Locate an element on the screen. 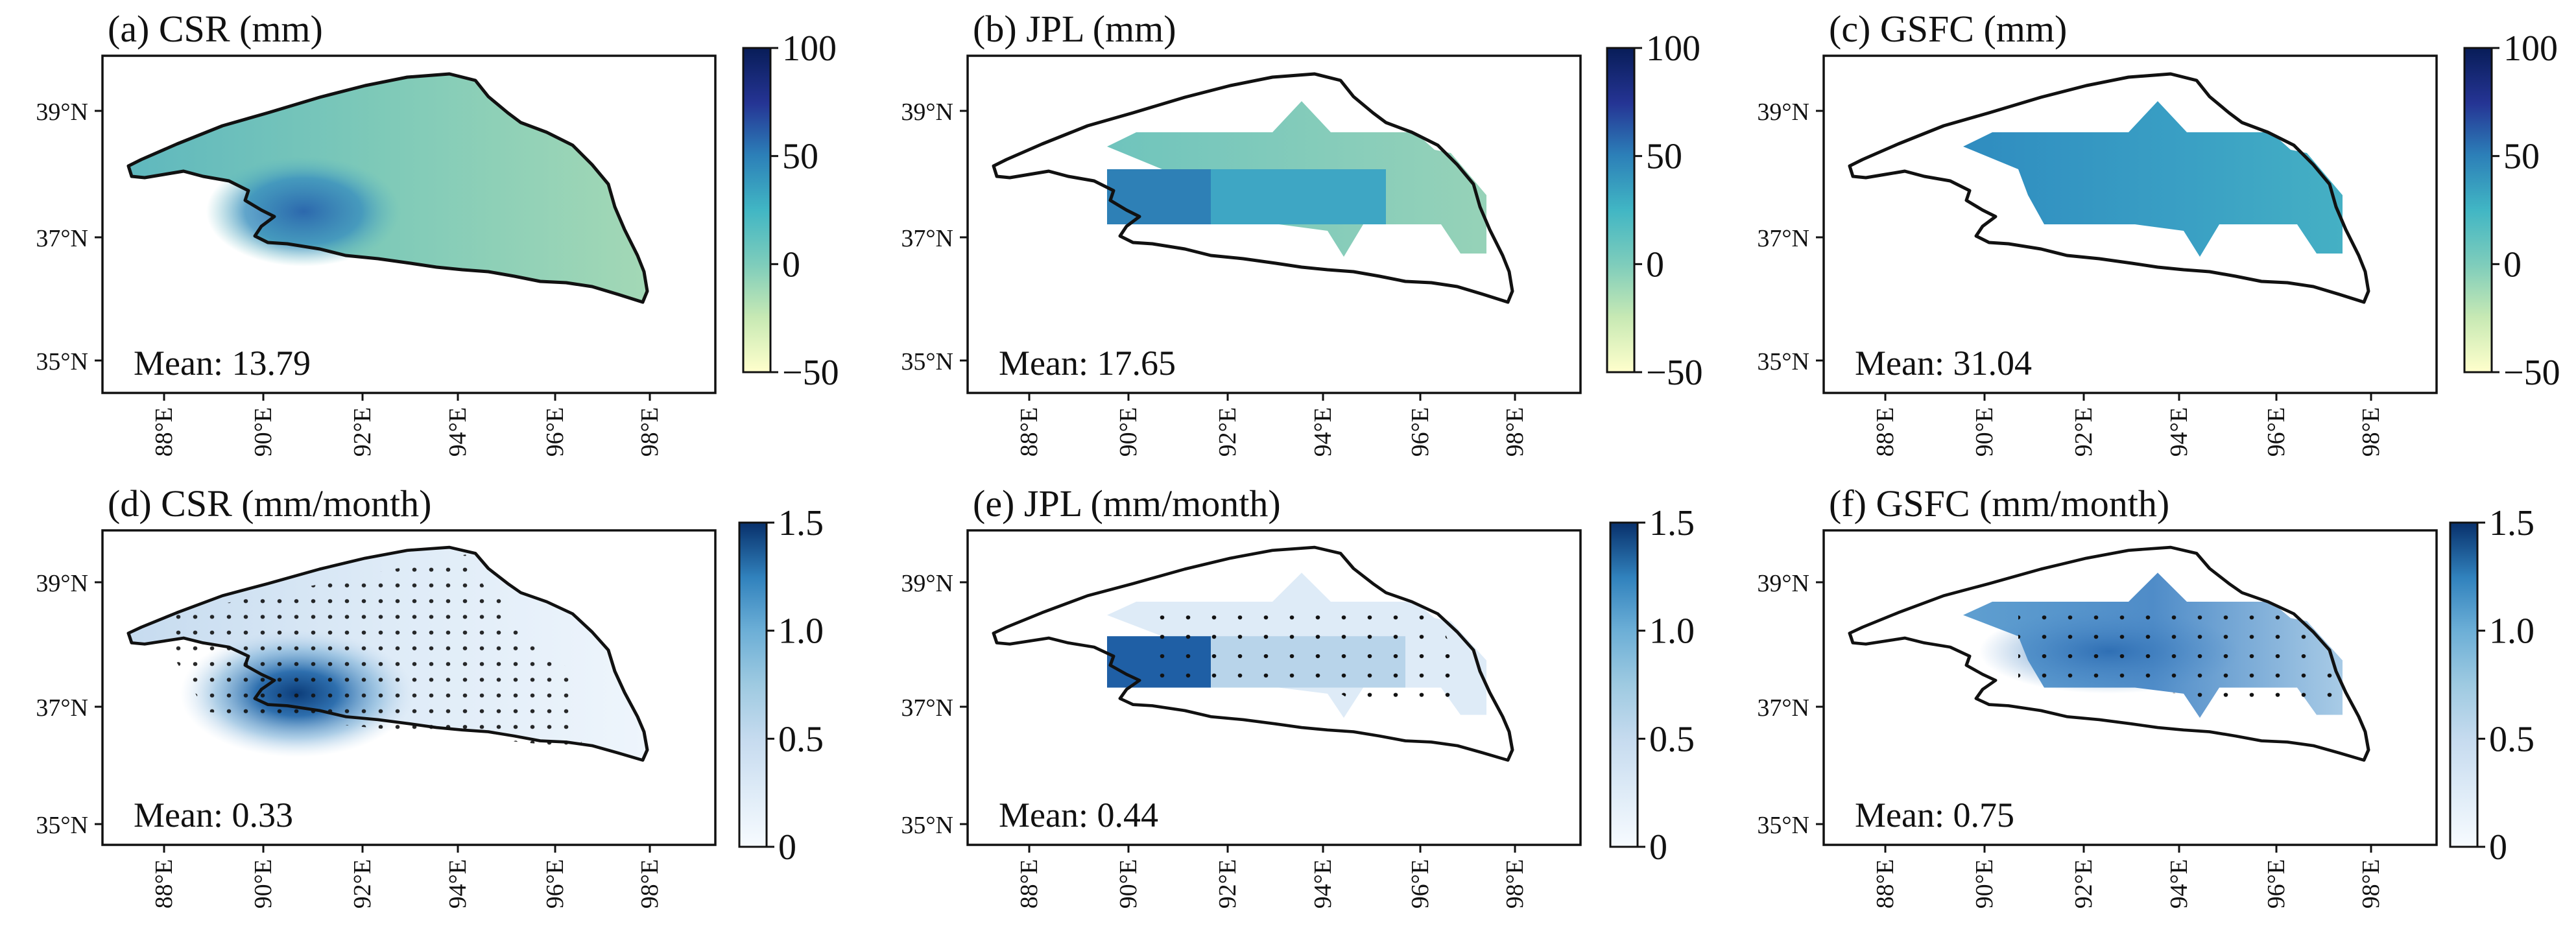 This screenshot has width=2576, height=946. panel-title: (b) JPL (mm) is located at coordinates (1074, 29).